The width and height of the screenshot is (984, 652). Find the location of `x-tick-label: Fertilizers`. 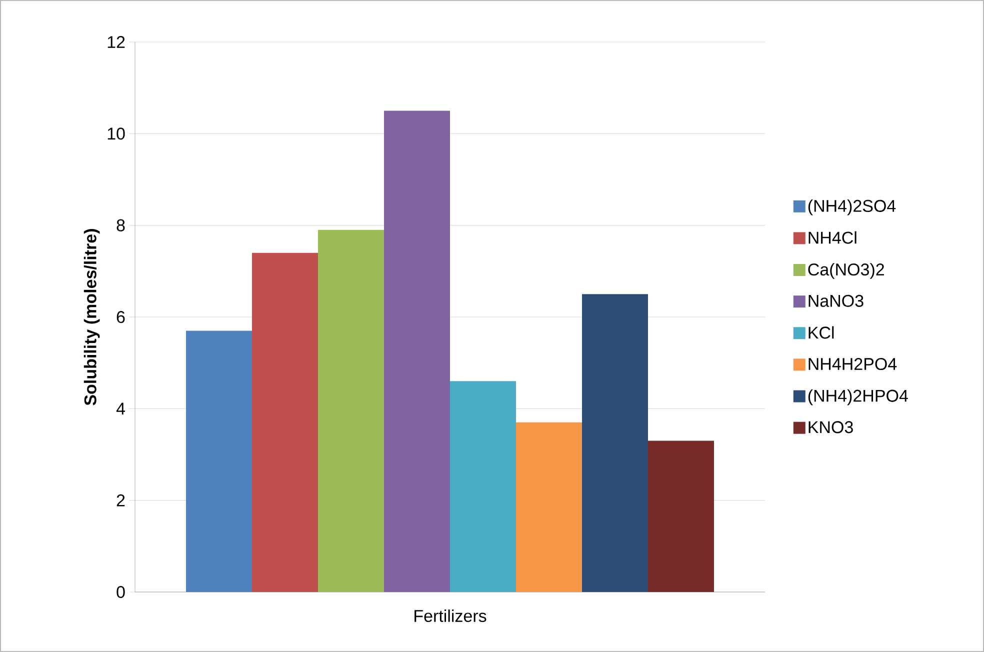

x-tick-label: Fertilizers is located at coordinates (450, 616).